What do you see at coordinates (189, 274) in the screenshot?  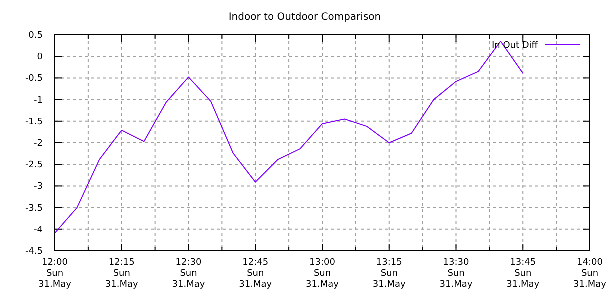 I see `x-tick-label: 12:30 Sun 31.May` at bounding box center [189, 274].